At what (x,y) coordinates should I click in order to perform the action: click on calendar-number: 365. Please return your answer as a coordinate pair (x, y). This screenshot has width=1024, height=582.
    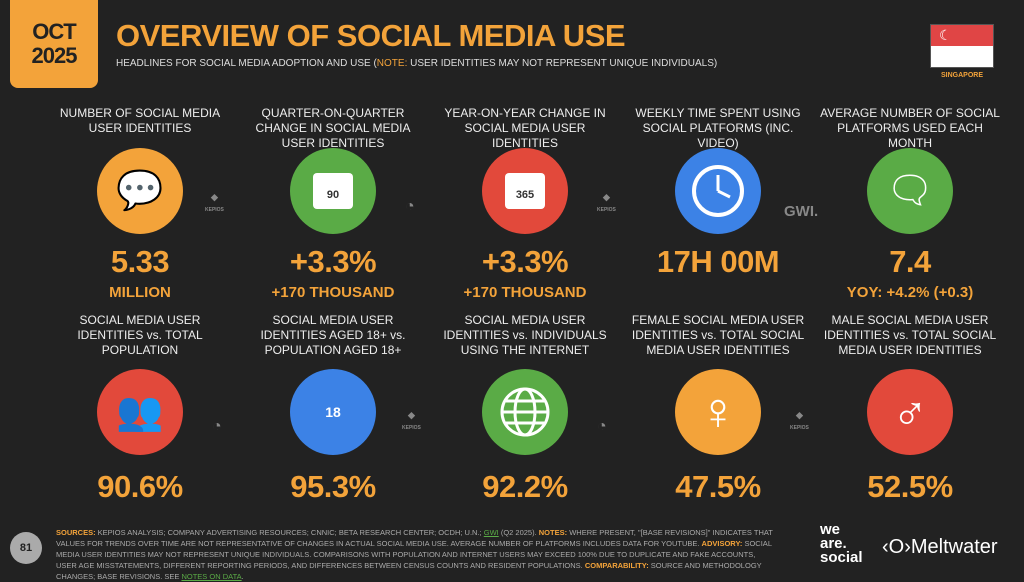
    Looking at the image, I should click on (525, 191).